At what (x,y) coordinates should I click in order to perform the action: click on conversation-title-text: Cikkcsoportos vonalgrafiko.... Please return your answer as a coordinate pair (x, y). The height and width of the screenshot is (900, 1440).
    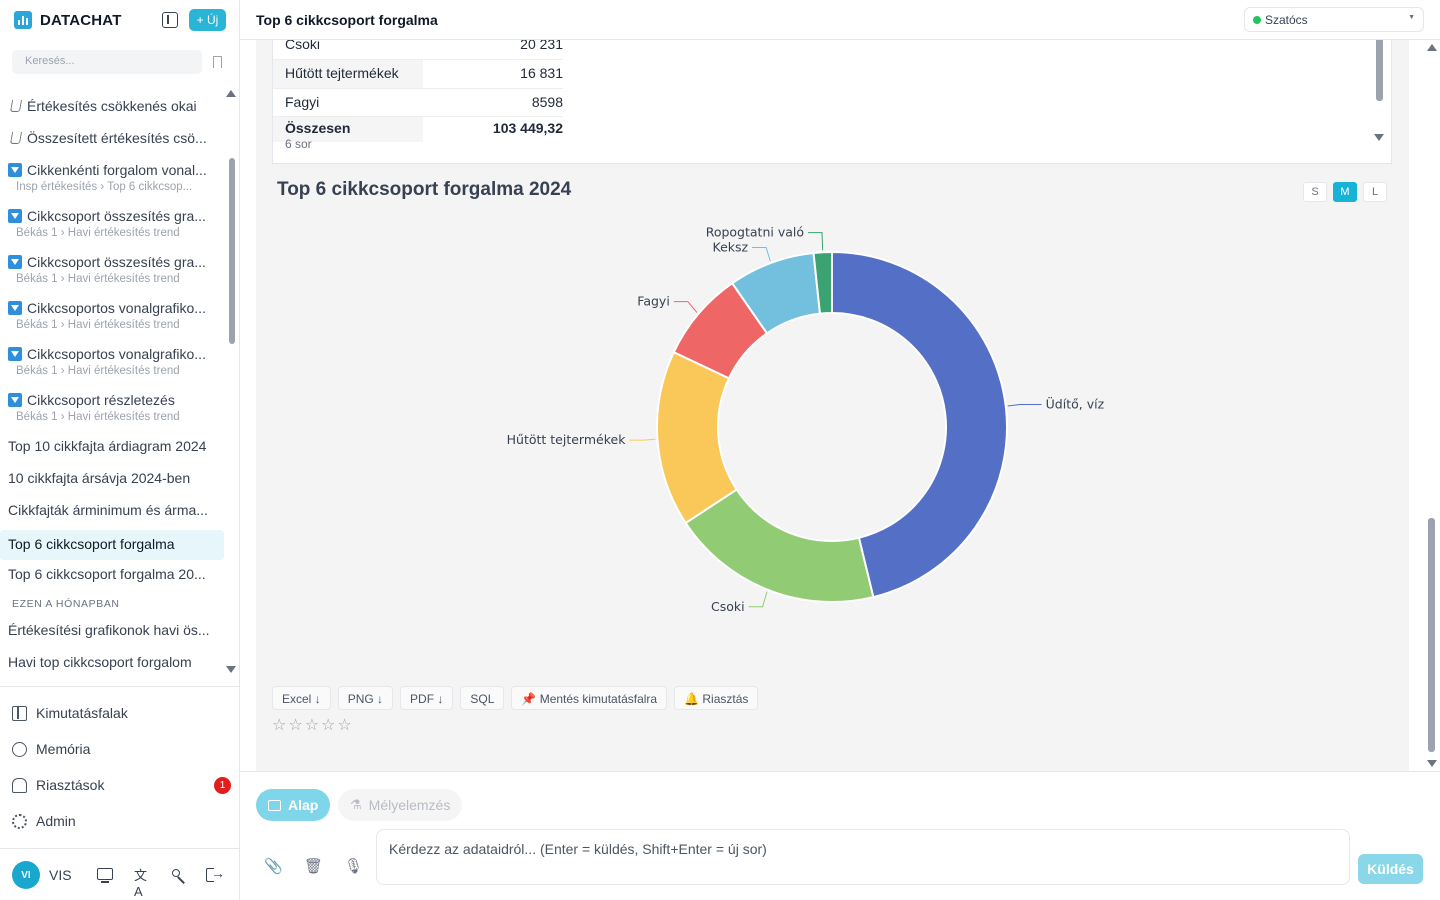
    Looking at the image, I should click on (116, 308).